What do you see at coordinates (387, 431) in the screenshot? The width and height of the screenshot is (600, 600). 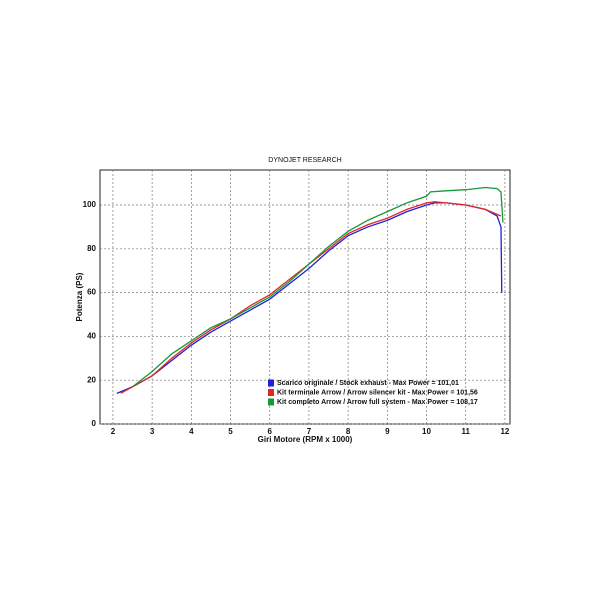 I see `x-tick-label: 9` at bounding box center [387, 431].